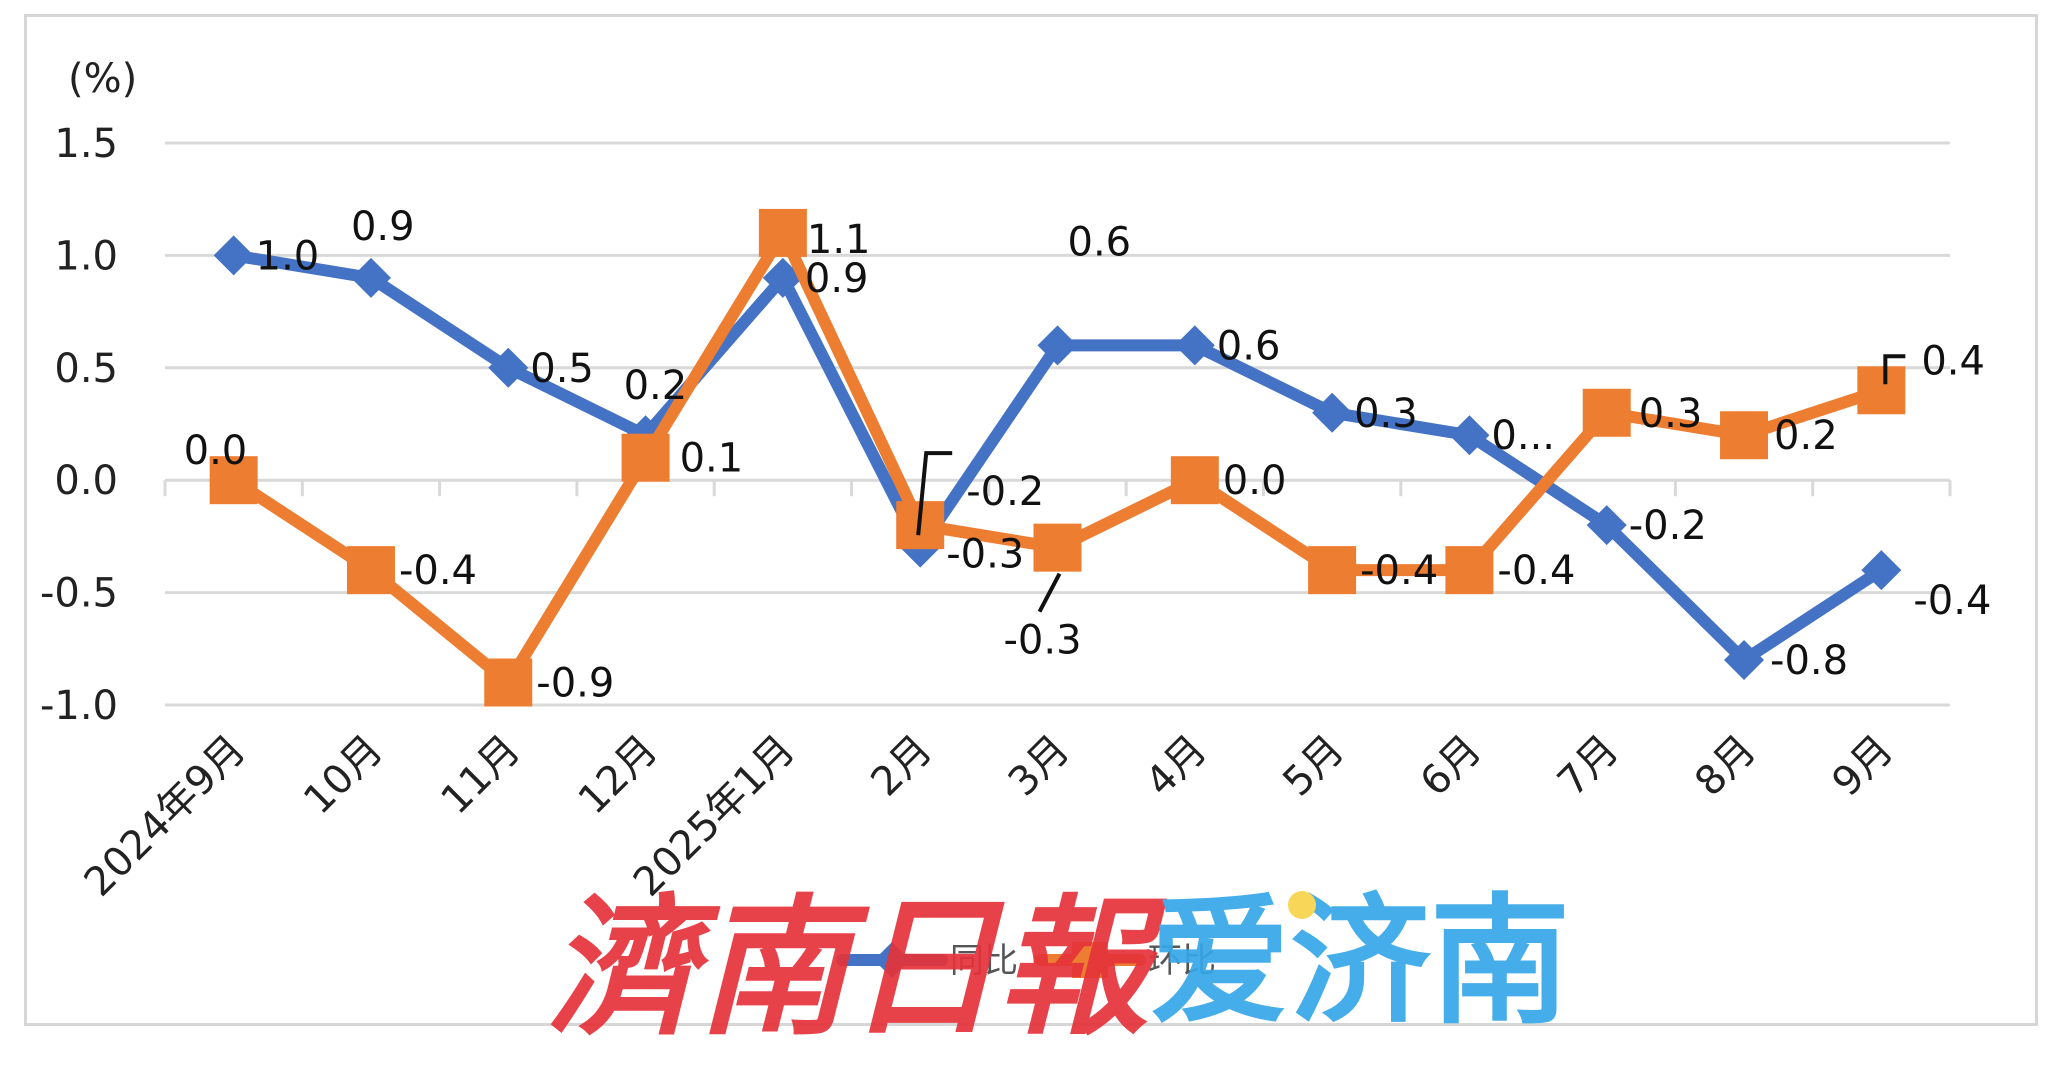 The height and width of the screenshot is (1080, 2061). I want to click on x-tick-label: 2024年9月, so click(165, 816).